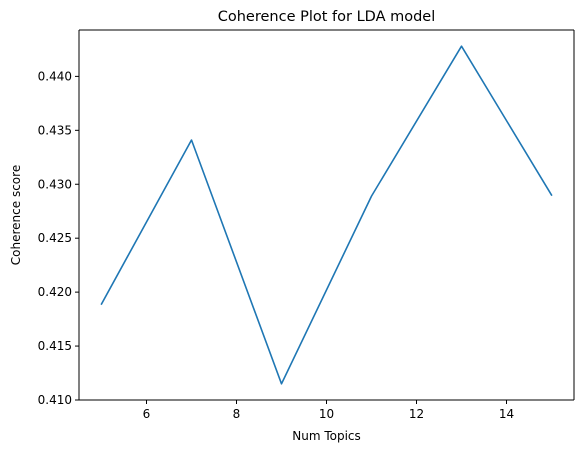 This screenshot has height=453, width=588. I want to click on x-ticks: 6 8 10 12 14, so click(328, 410).